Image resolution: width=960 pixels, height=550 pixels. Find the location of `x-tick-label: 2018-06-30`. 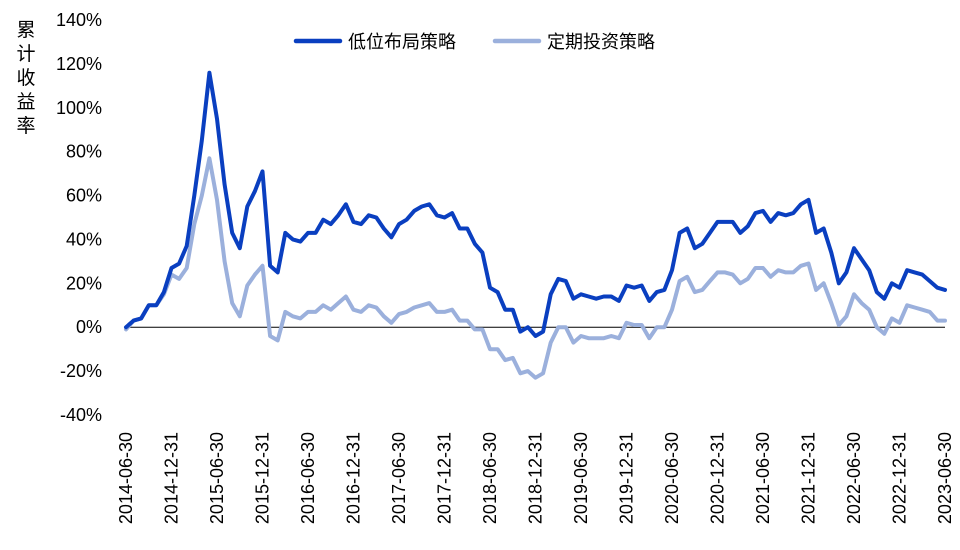

x-tick-label: 2018-06-30 is located at coordinates (490, 478).